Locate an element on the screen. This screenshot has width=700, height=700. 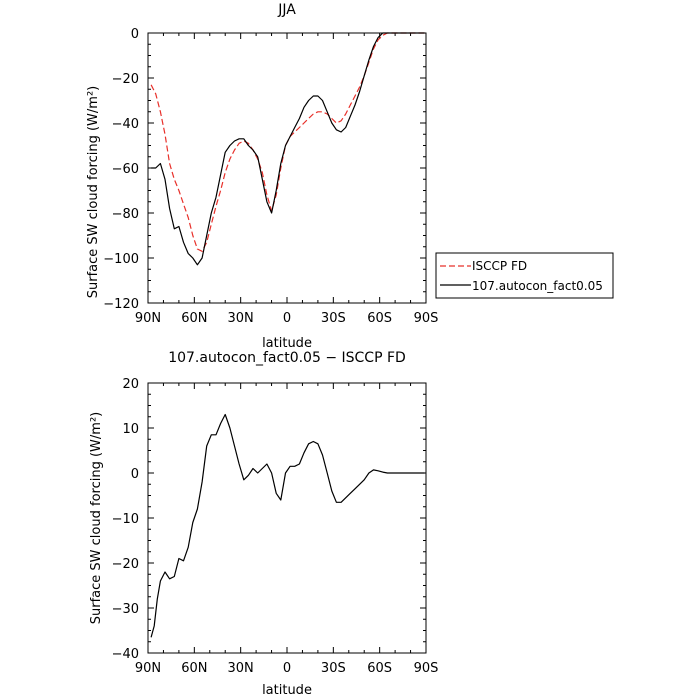
bottom-y-tick-label: 0 is located at coordinates (135, 474).